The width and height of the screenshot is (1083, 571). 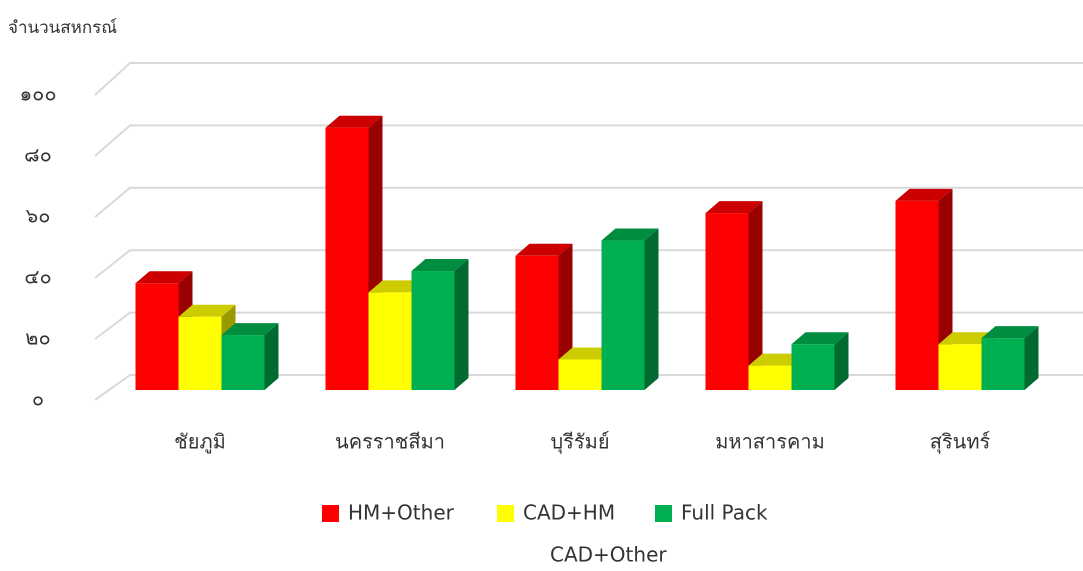 What do you see at coordinates (569, 513) in the screenshot?
I see `legend-label: CAD+HM` at bounding box center [569, 513].